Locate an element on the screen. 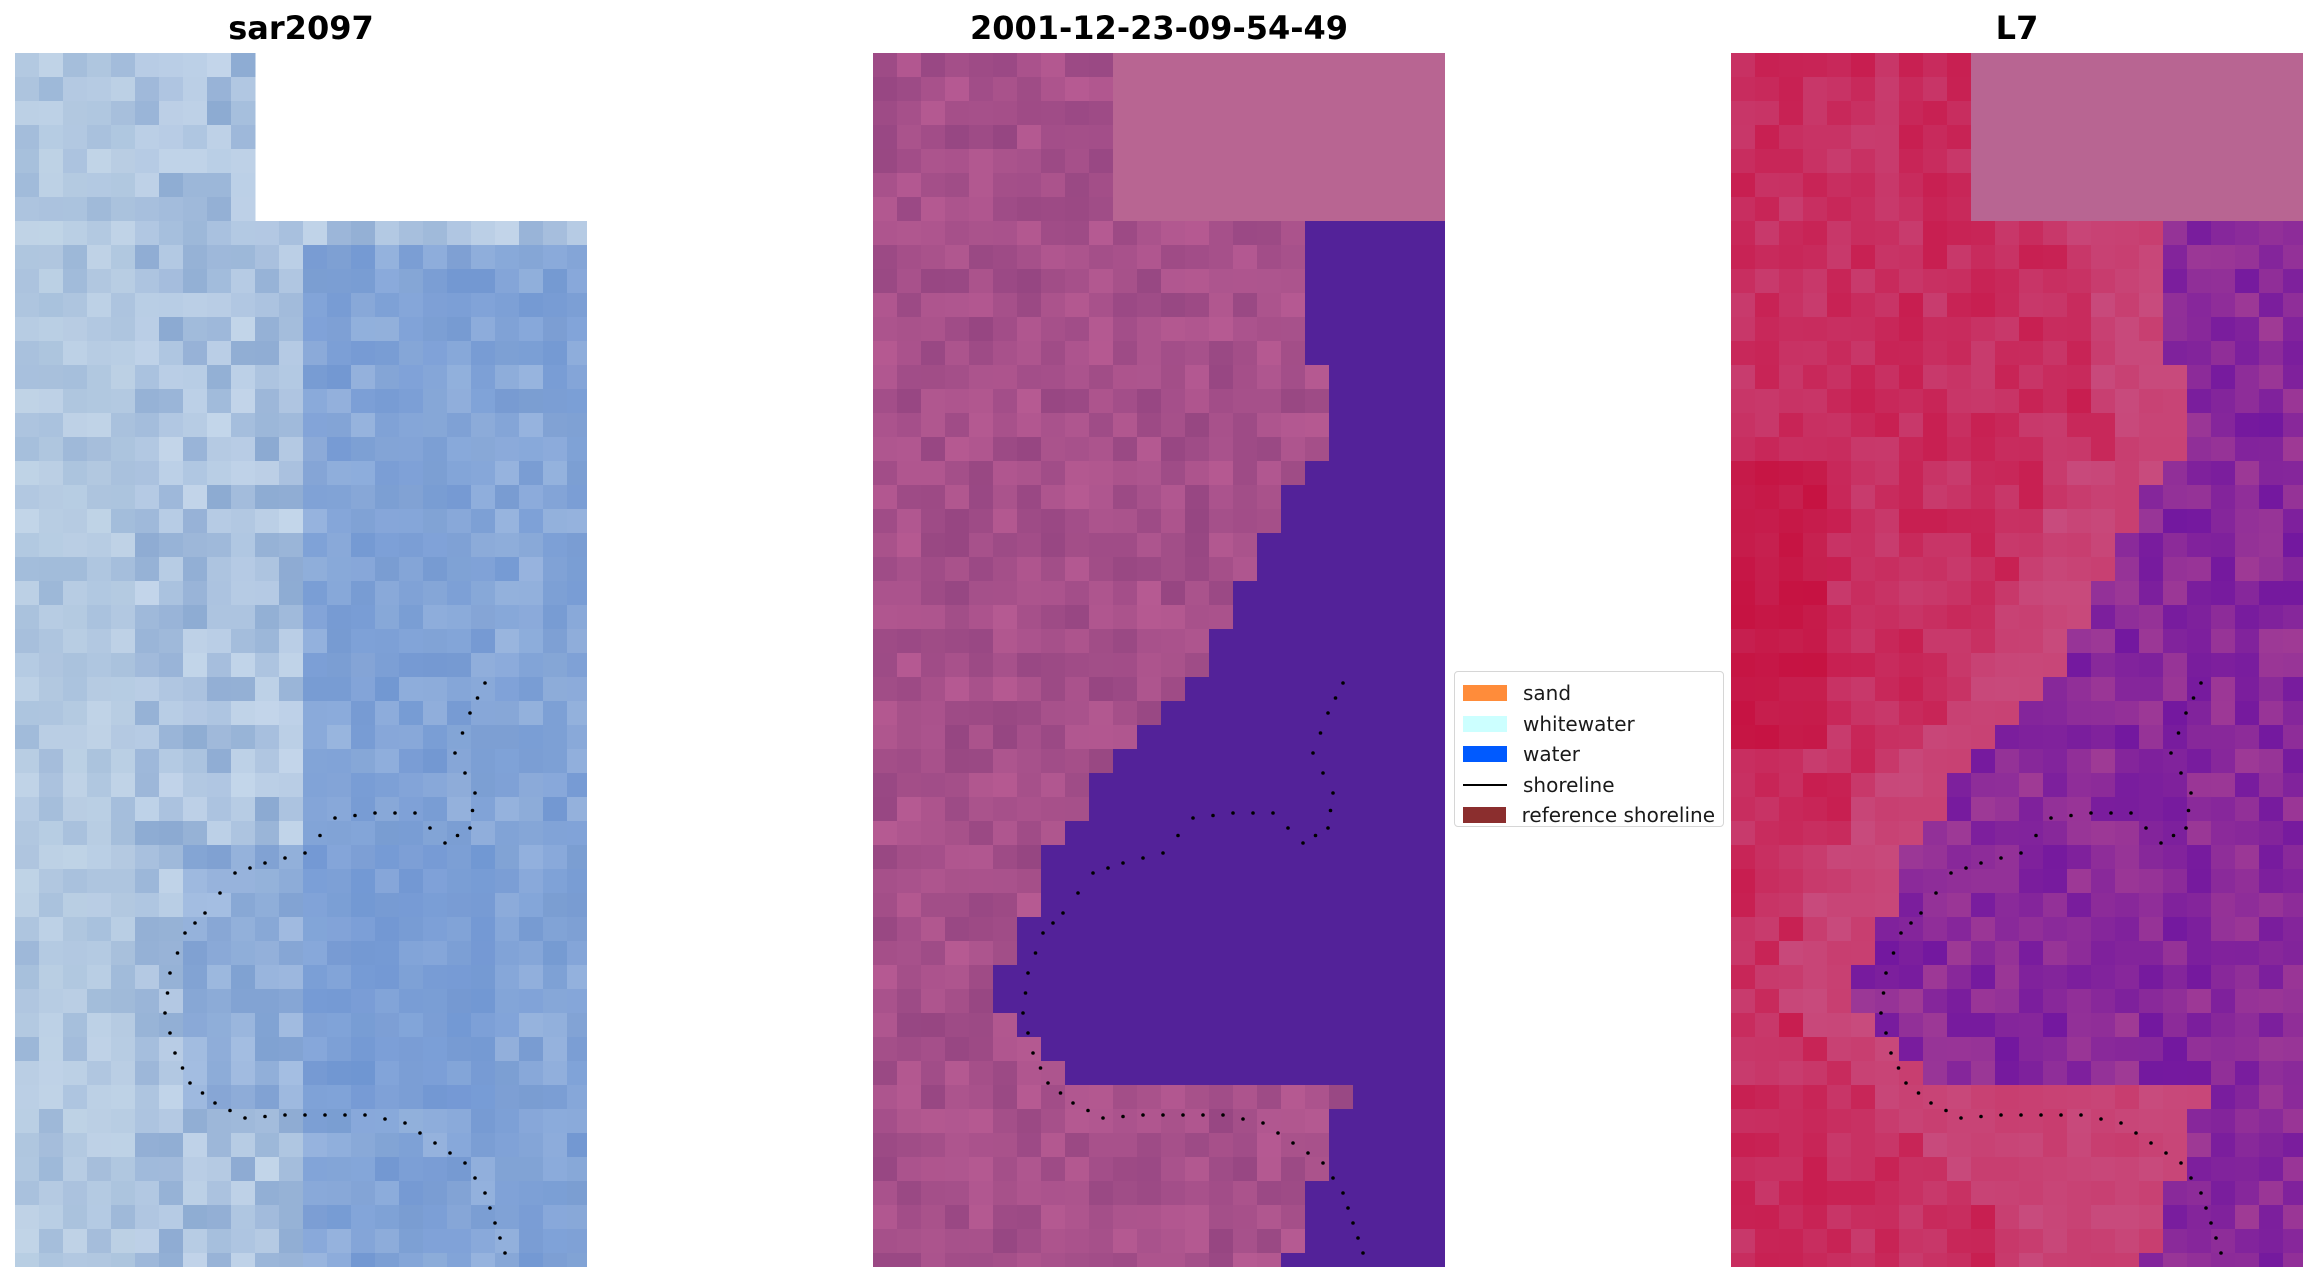  legend-item-shoreline: shoreline is located at coordinates (1589, 785).